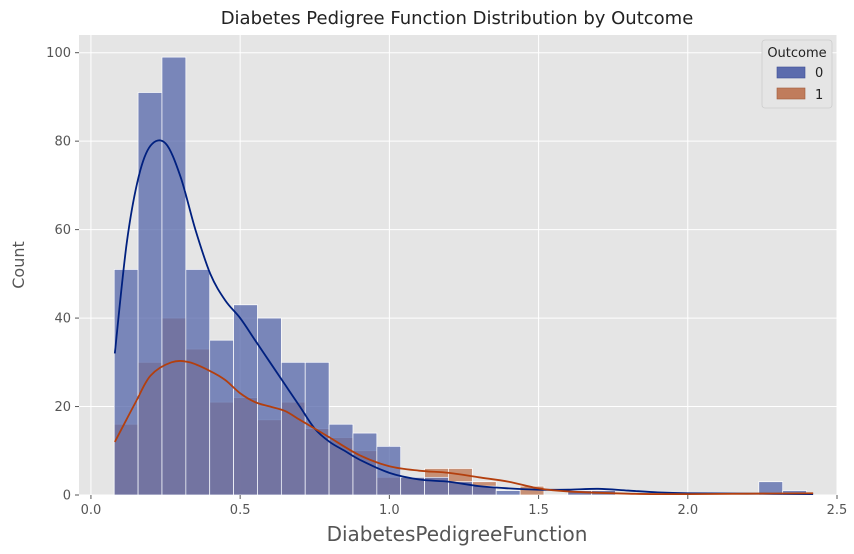 The image size is (854, 554). I want to click on y-tick-label: 20, so click(62, 407).